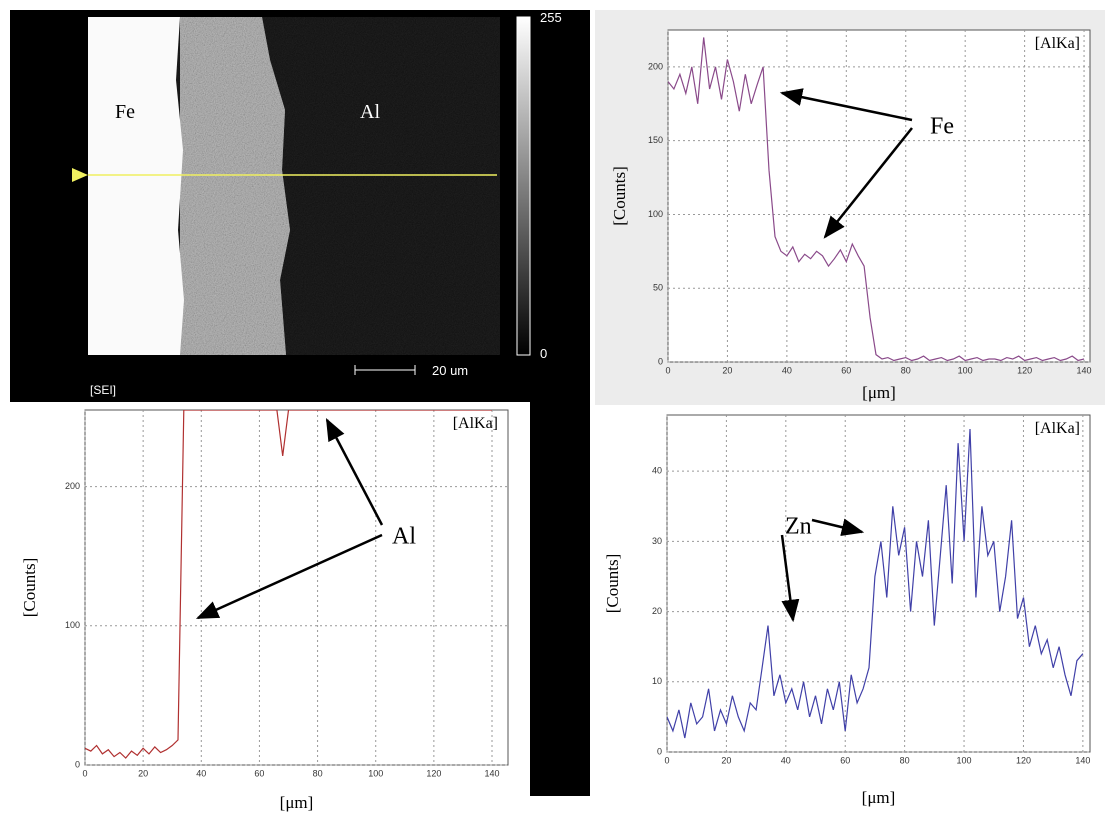  Describe the element at coordinates (551, 17) in the screenshot. I see `colorbar-max: 255` at that location.